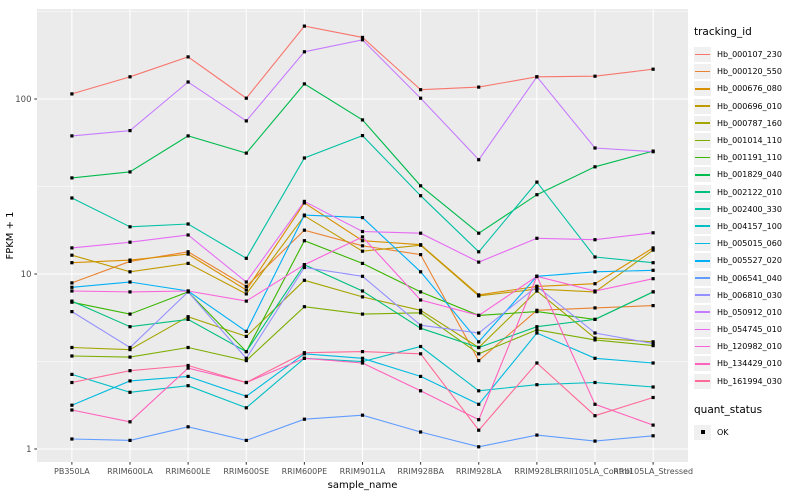 This screenshot has width=800, height=500. What do you see at coordinates (653, 471) in the screenshot?
I see `x-tick-label: RRII105LA_Stressed` at bounding box center [653, 471].